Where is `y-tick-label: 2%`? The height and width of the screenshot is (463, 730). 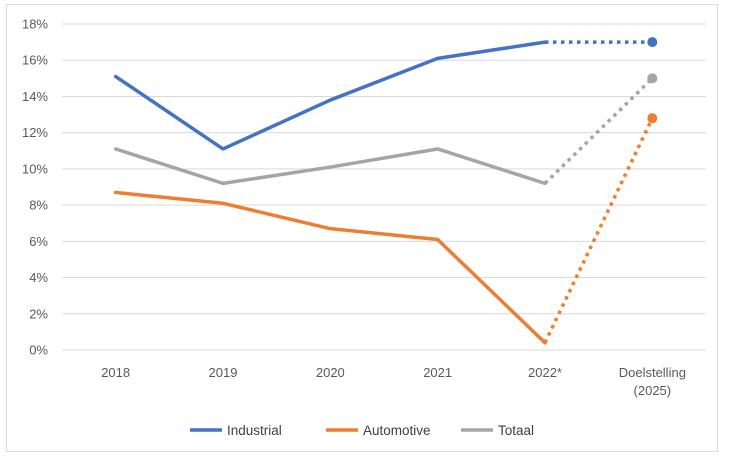
y-tick-label: 2% is located at coordinates (38, 313).